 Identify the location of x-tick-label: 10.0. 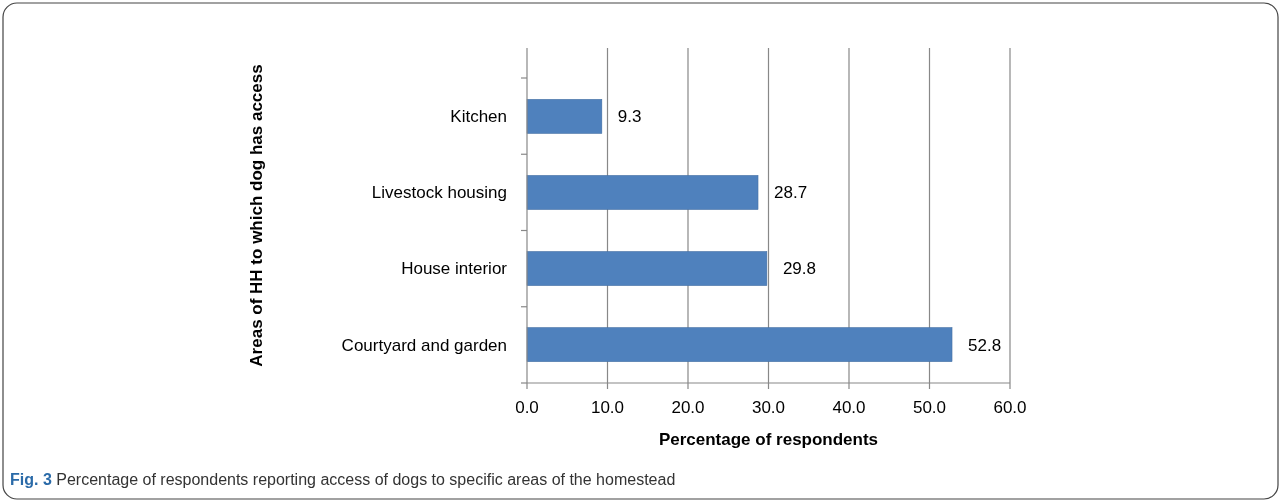
(607, 407).